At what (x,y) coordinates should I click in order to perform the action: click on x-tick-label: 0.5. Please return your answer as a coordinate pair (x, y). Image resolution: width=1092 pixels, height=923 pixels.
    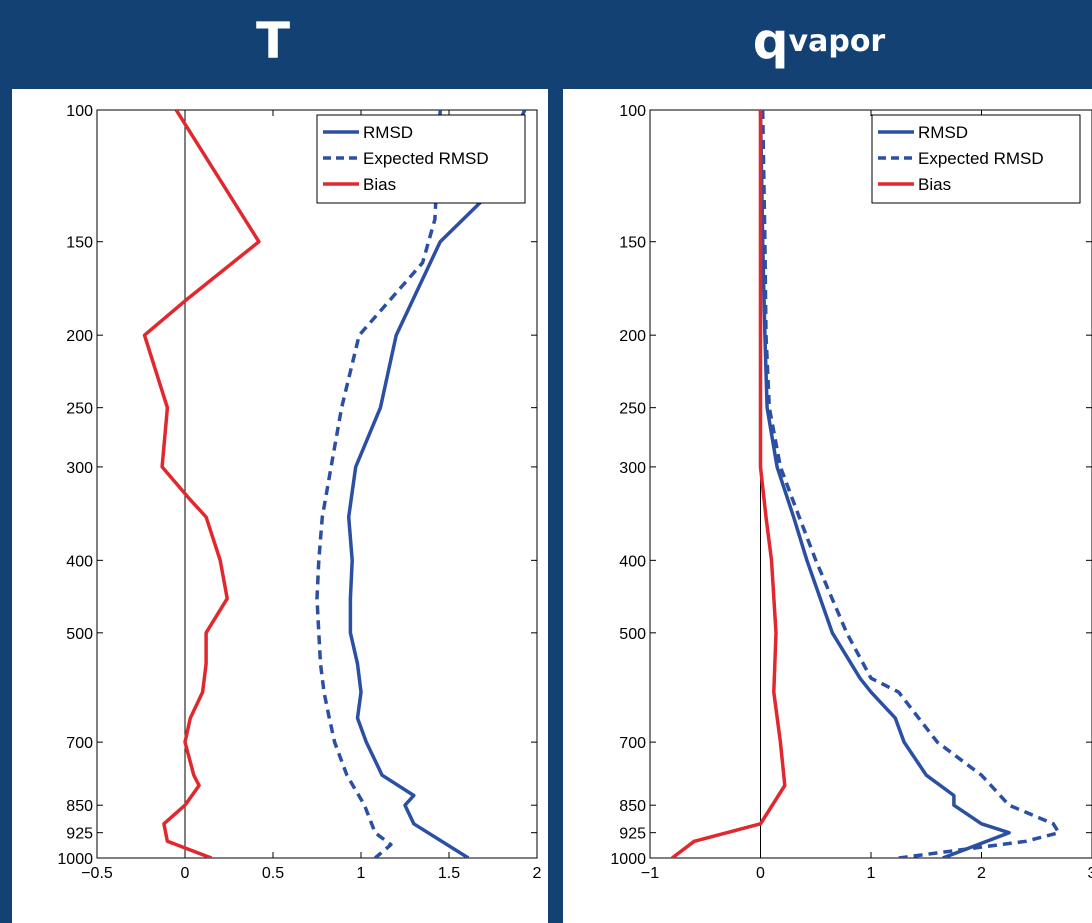
    Looking at the image, I should click on (273, 873).